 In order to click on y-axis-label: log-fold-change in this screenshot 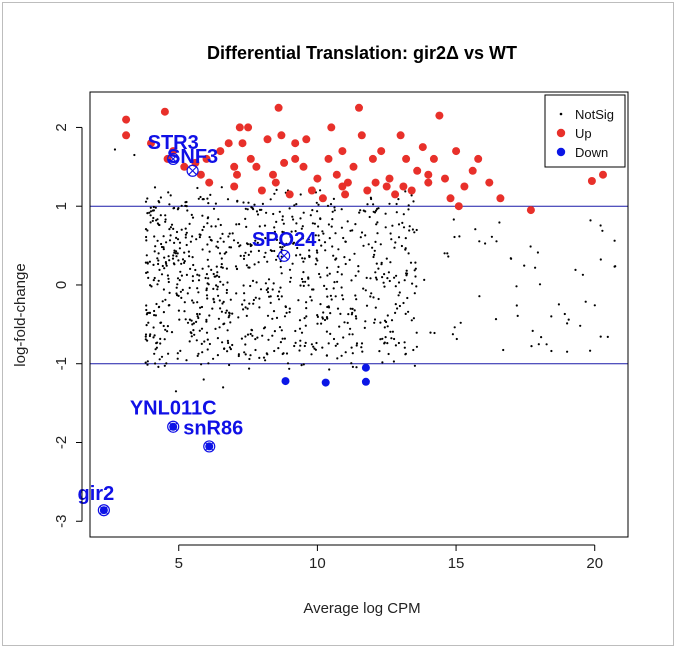, I will do `click(20, 314)`.